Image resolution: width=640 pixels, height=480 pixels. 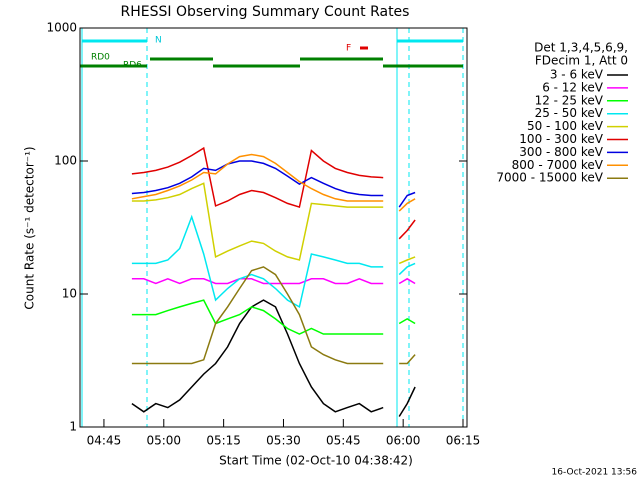 What do you see at coordinates (573, 87) in the screenshot?
I see `legend-label: 6 - 12 keV` at bounding box center [573, 87].